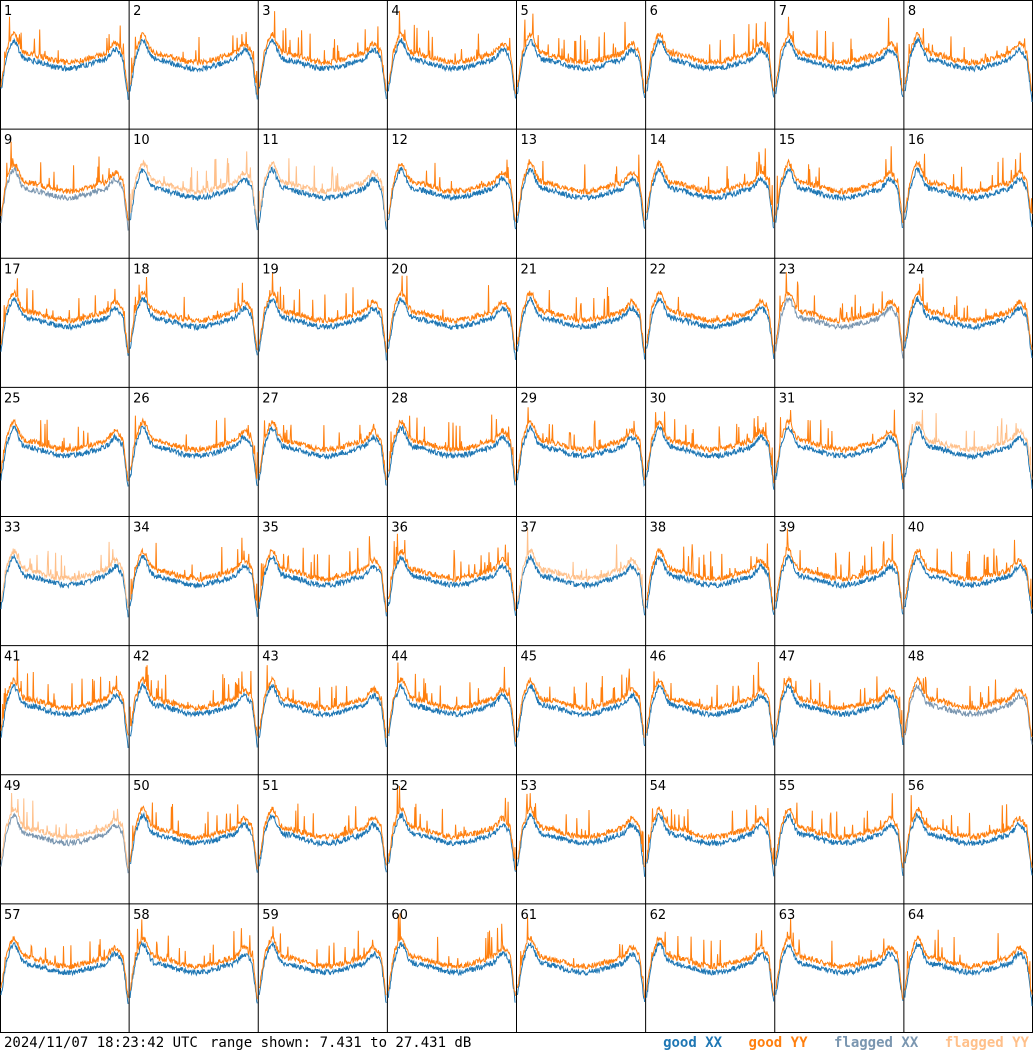 This screenshot has width=1033, height=1053. Describe the element at coordinates (399, 398) in the screenshot. I see `panel-label-28: 28` at that location.